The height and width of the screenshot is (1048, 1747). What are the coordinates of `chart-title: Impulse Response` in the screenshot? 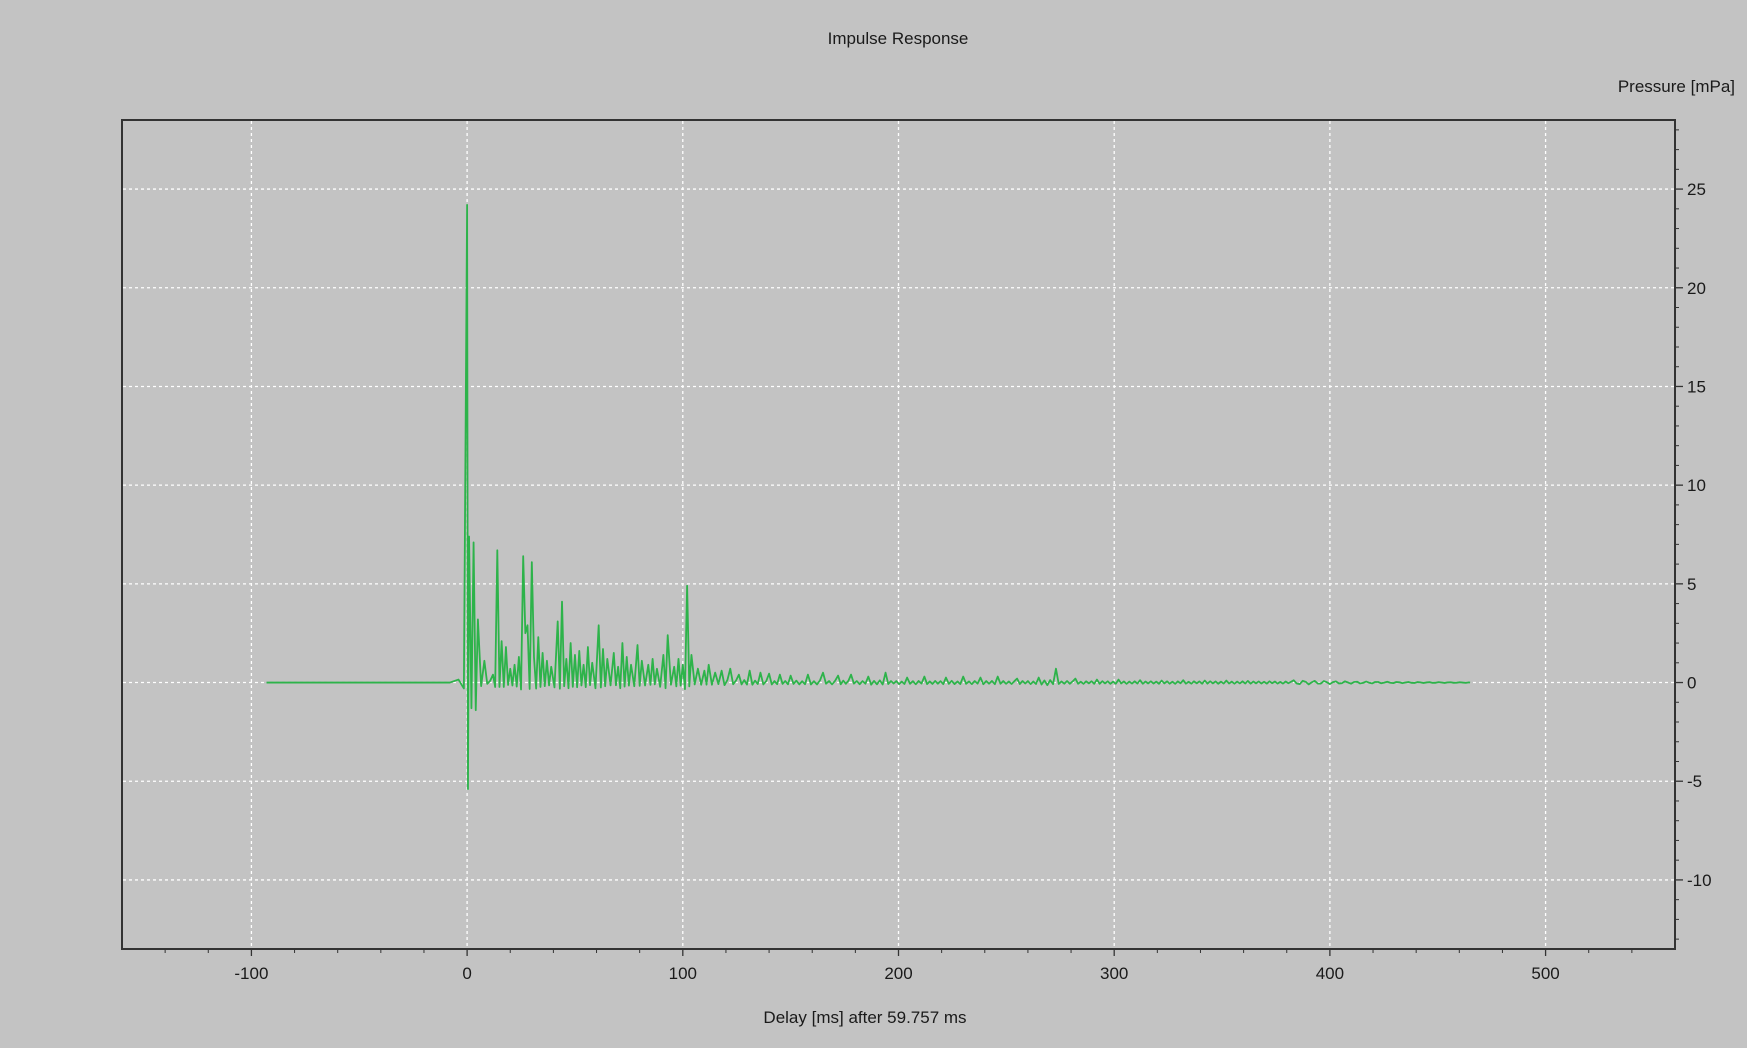 It's located at (898, 38).